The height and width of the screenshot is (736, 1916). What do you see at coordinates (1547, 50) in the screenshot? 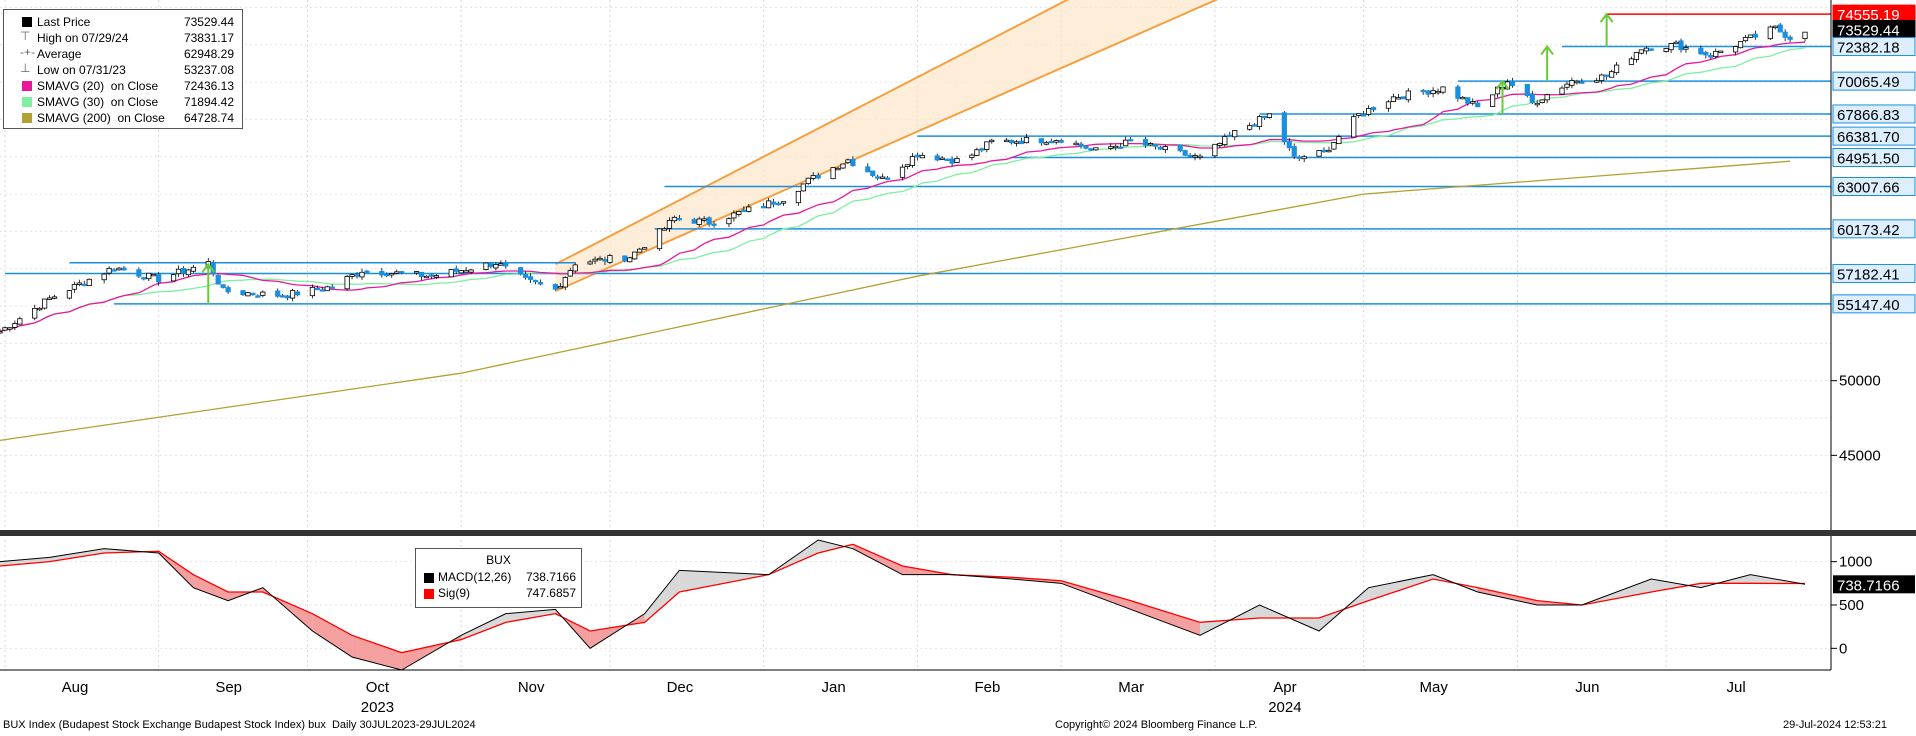
I see `green-arrow-head` at bounding box center [1547, 50].